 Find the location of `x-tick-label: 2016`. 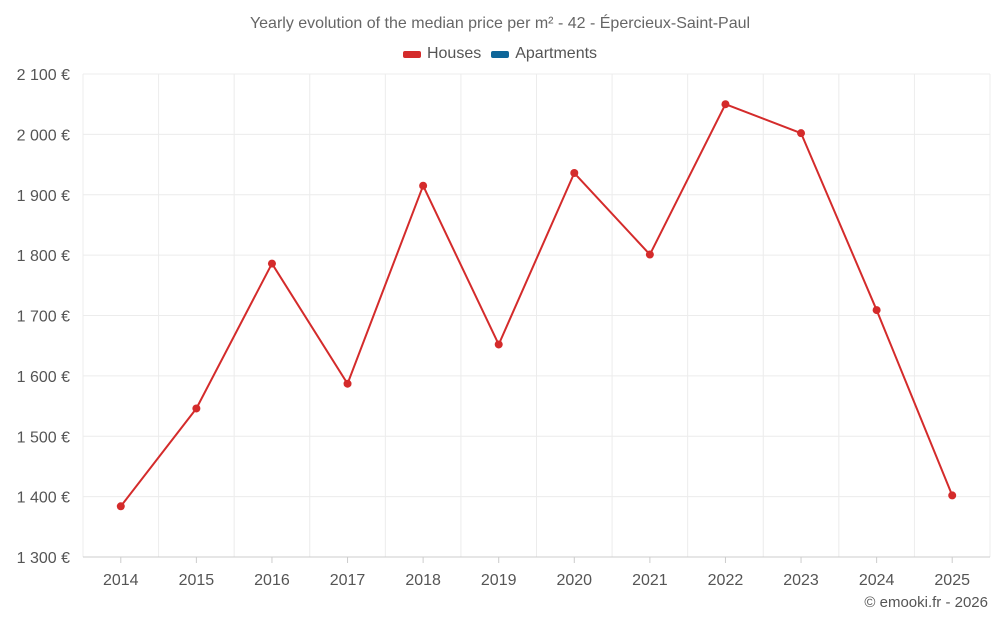

x-tick-label: 2016 is located at coordinates (272, 580).